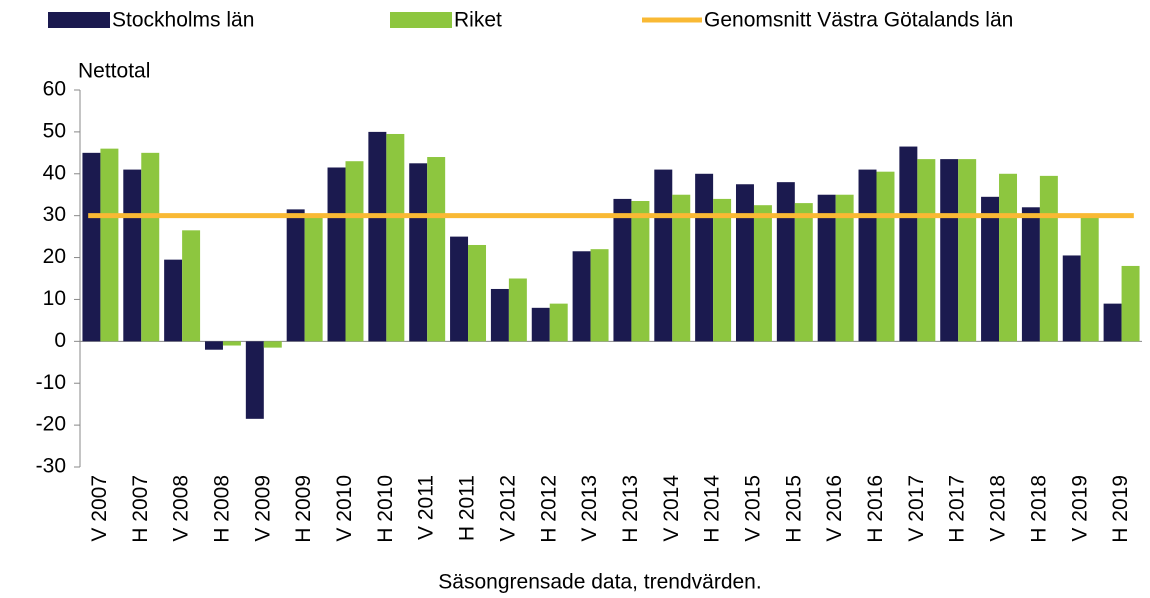 The image size is (1150, 598). I want to click on legend-label: Riket, so click(478, 20).